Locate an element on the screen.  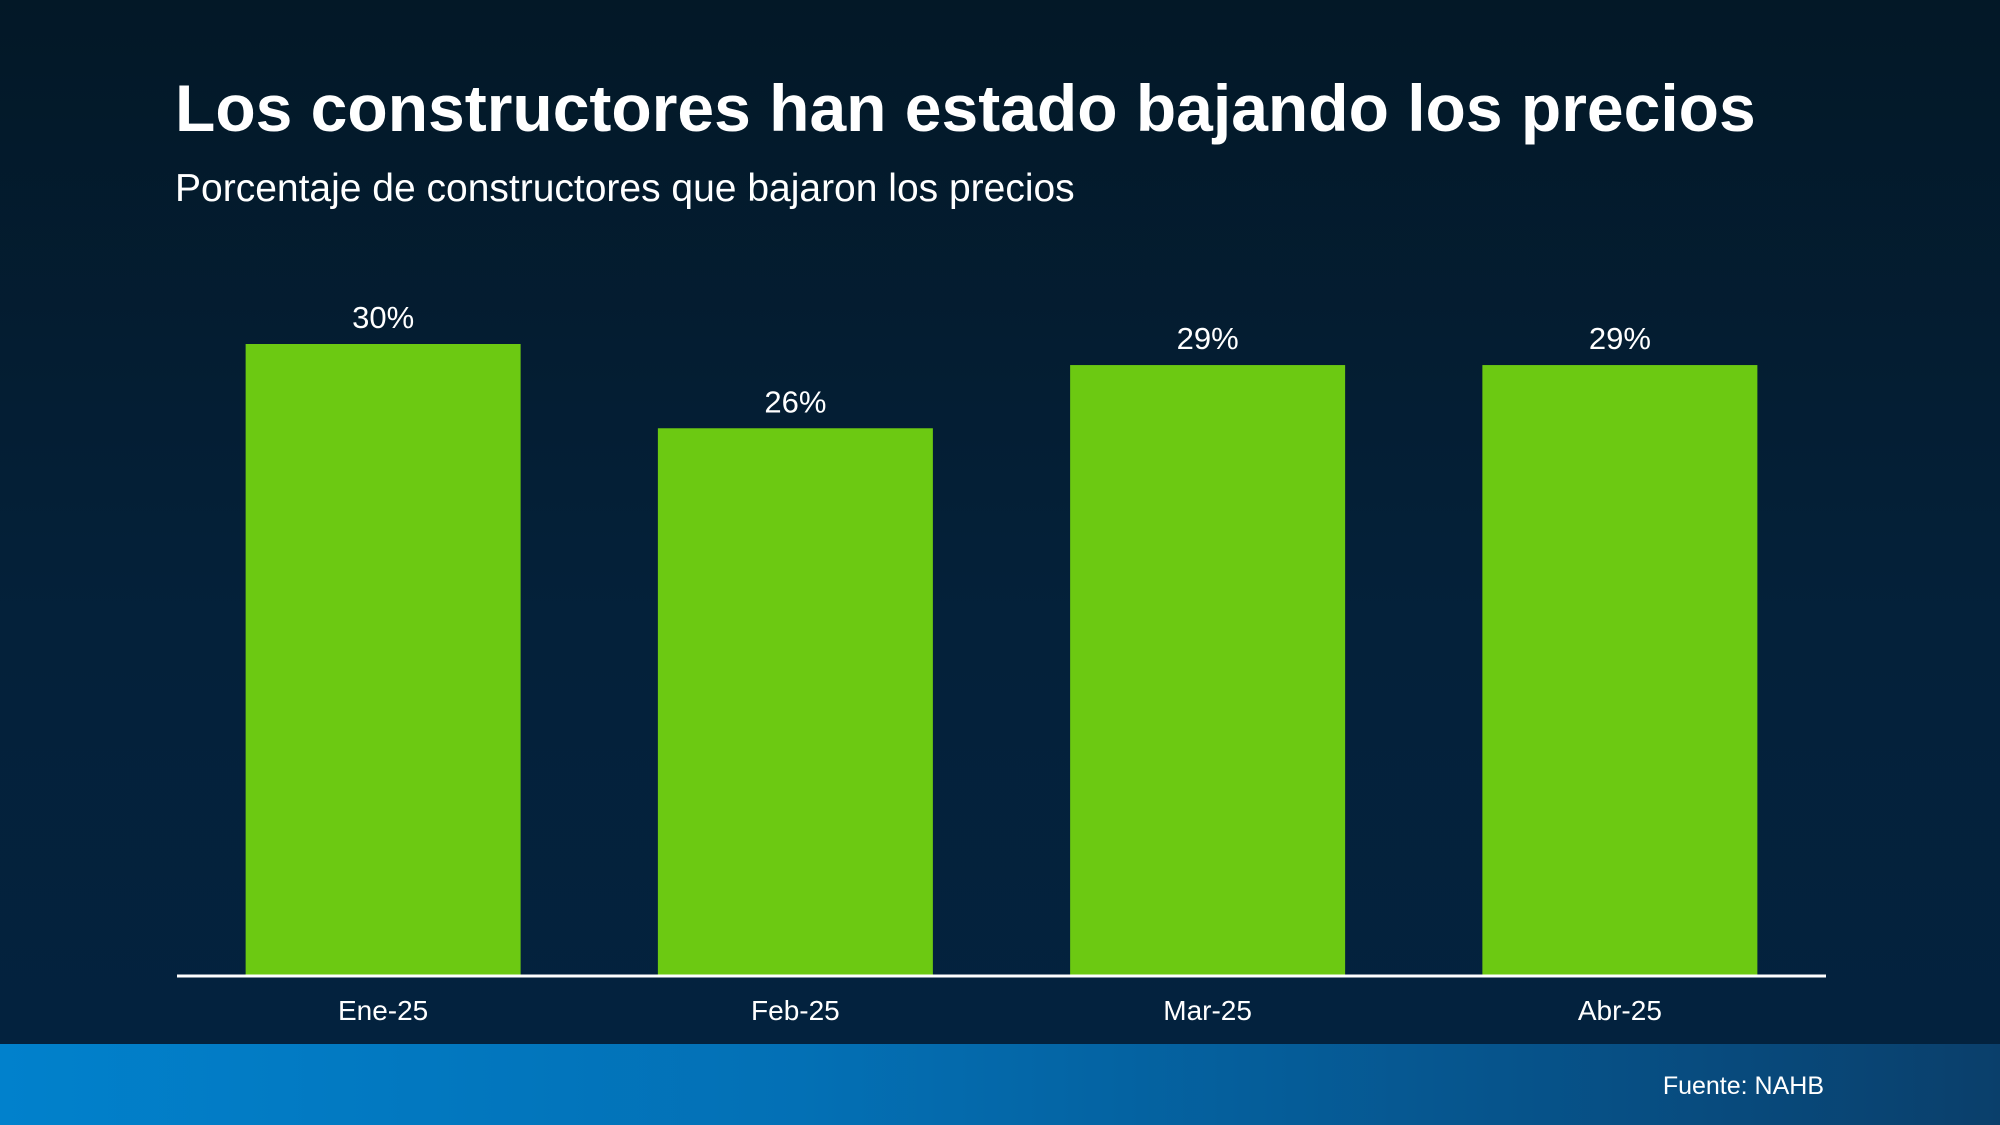
source-note: Fuente: NAHB is located at coordinates (1743, 1086).